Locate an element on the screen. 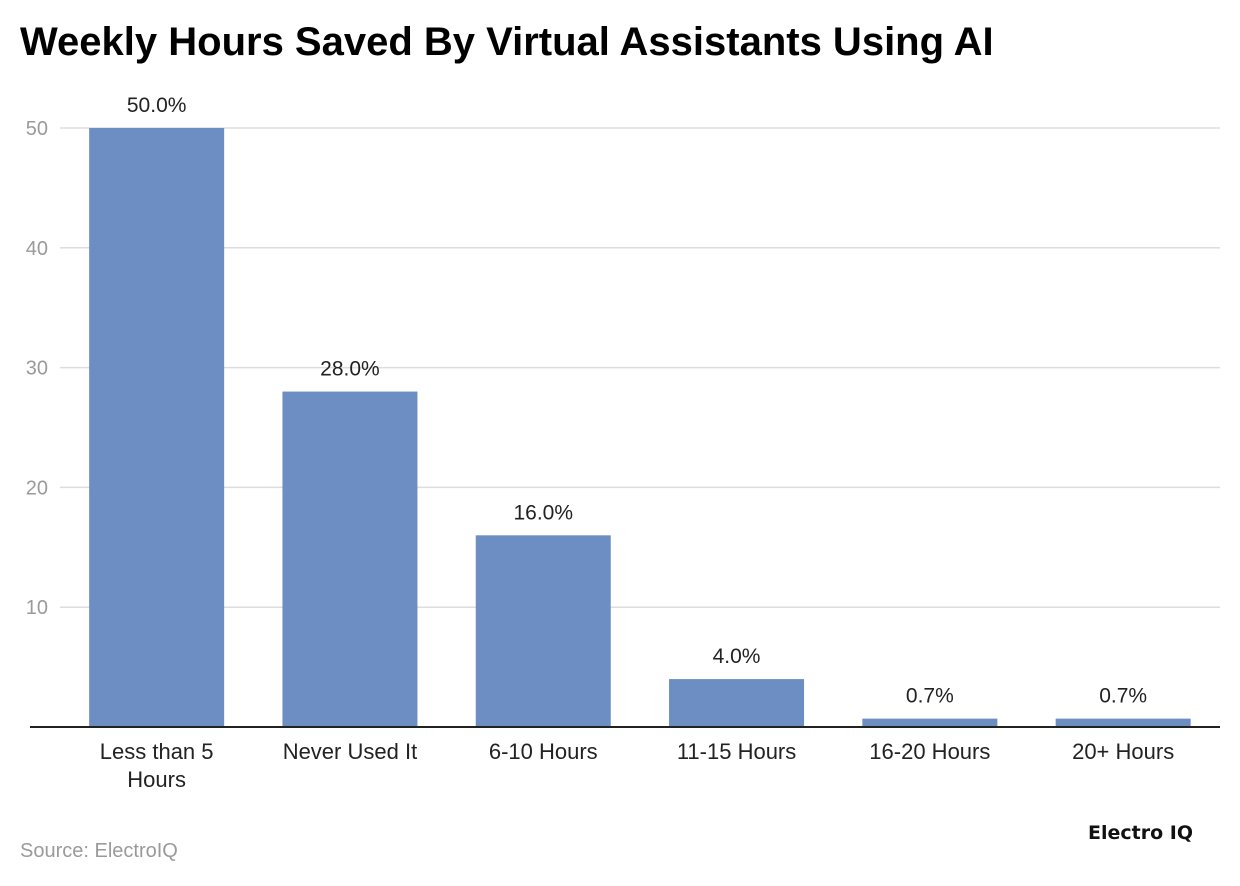 This screenshot has width=1240, height=886. data-label: 28.0% is located at coordinates (350, 369).